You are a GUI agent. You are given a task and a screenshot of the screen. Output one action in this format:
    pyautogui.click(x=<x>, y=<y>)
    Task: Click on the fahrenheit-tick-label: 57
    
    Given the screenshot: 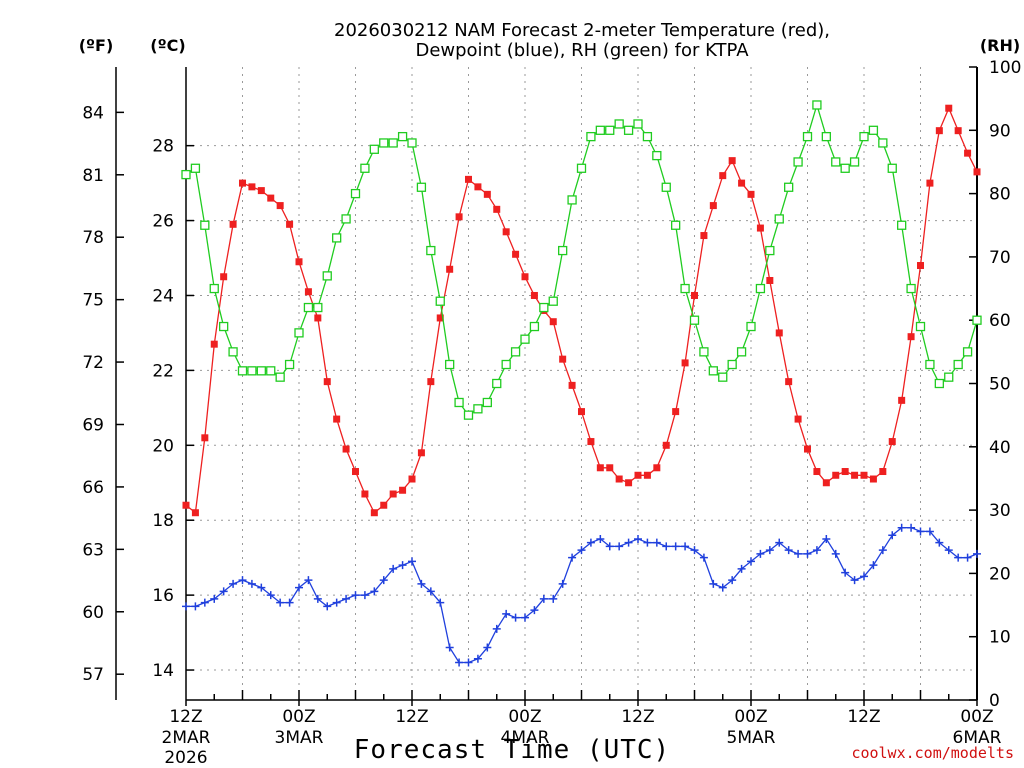 What is the action you would take?
    pyautogui.click(x=93, y=675)
    